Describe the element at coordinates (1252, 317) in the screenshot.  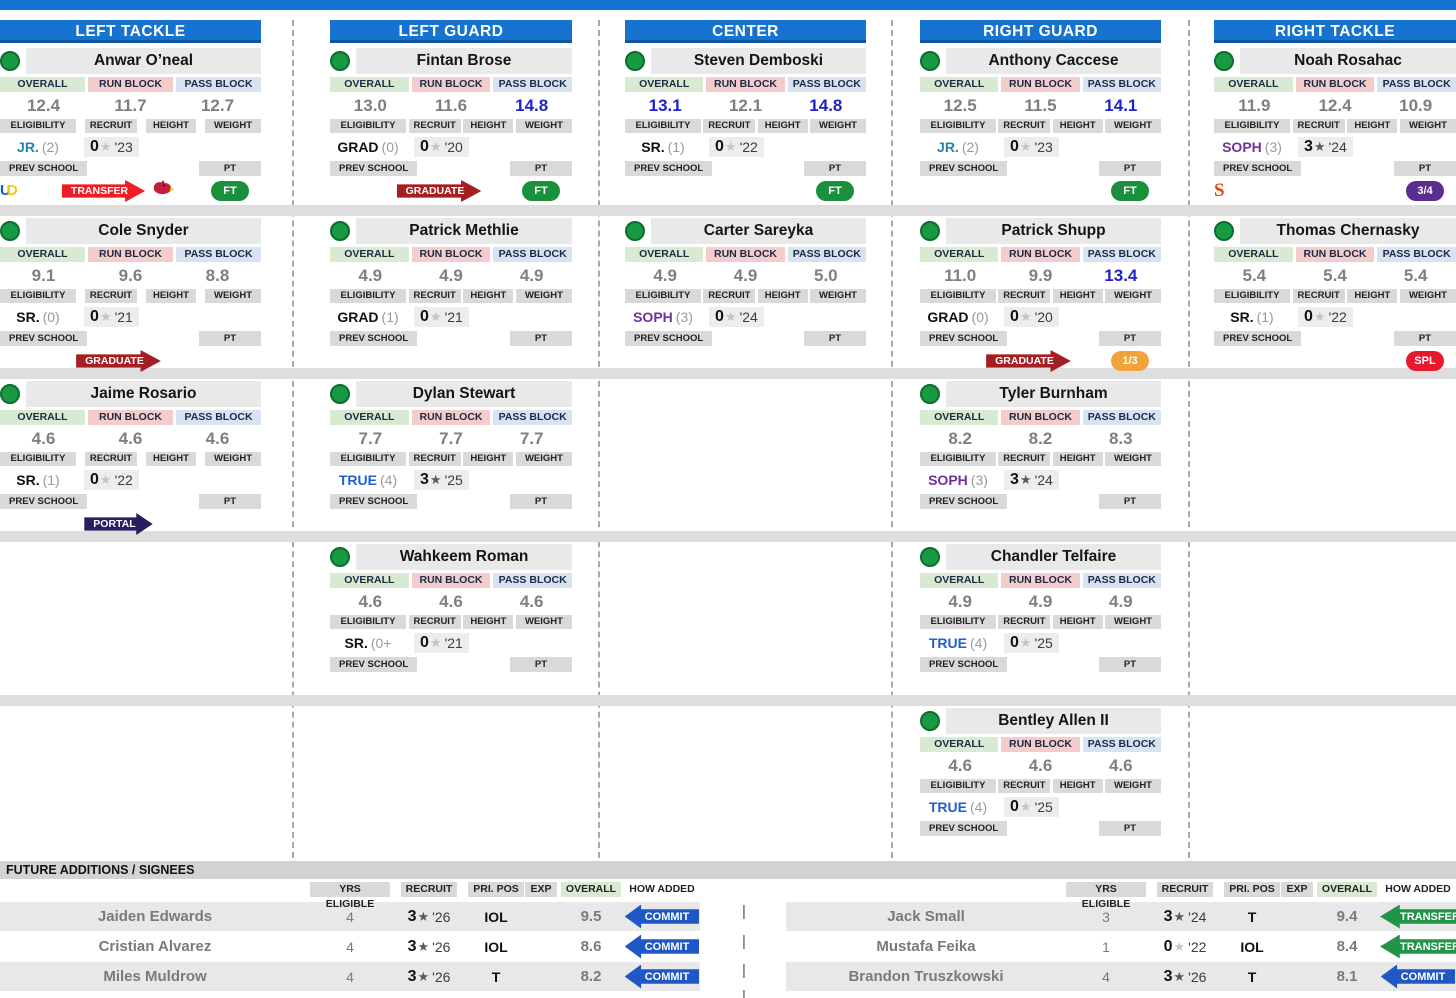
I see `eligibility-cell: SR. (1)` at that location.